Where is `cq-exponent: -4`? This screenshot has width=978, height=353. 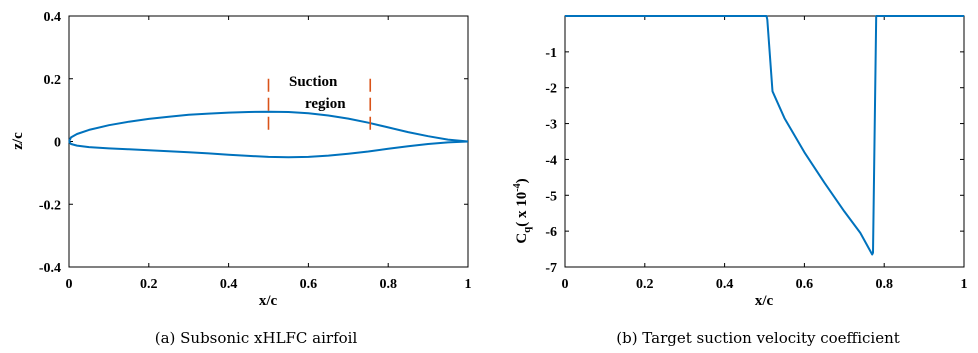
cq-exponent: -4 is located at coordinates (517, 187).